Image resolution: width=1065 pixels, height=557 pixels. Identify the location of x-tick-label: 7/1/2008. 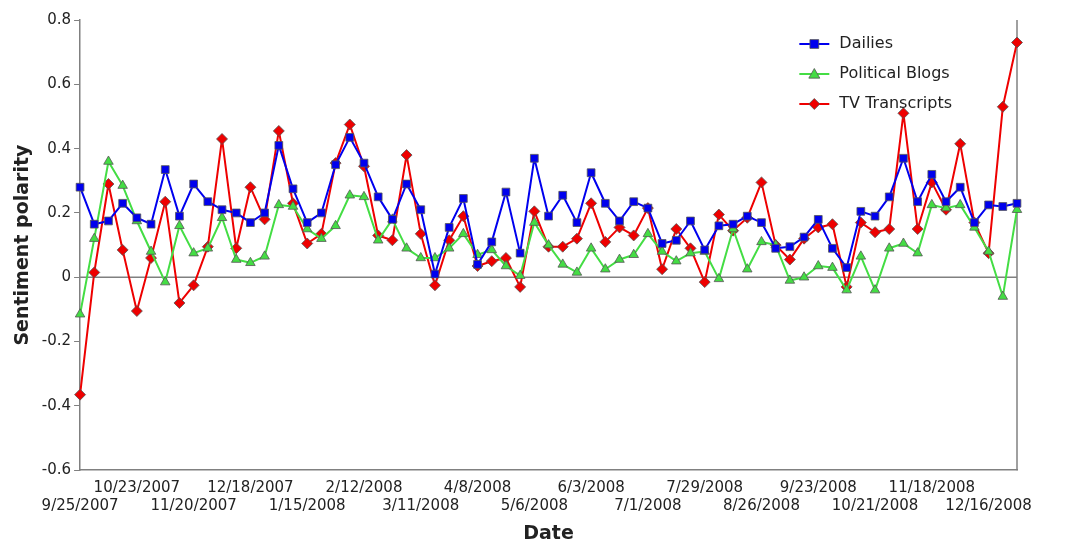
(648, 505).